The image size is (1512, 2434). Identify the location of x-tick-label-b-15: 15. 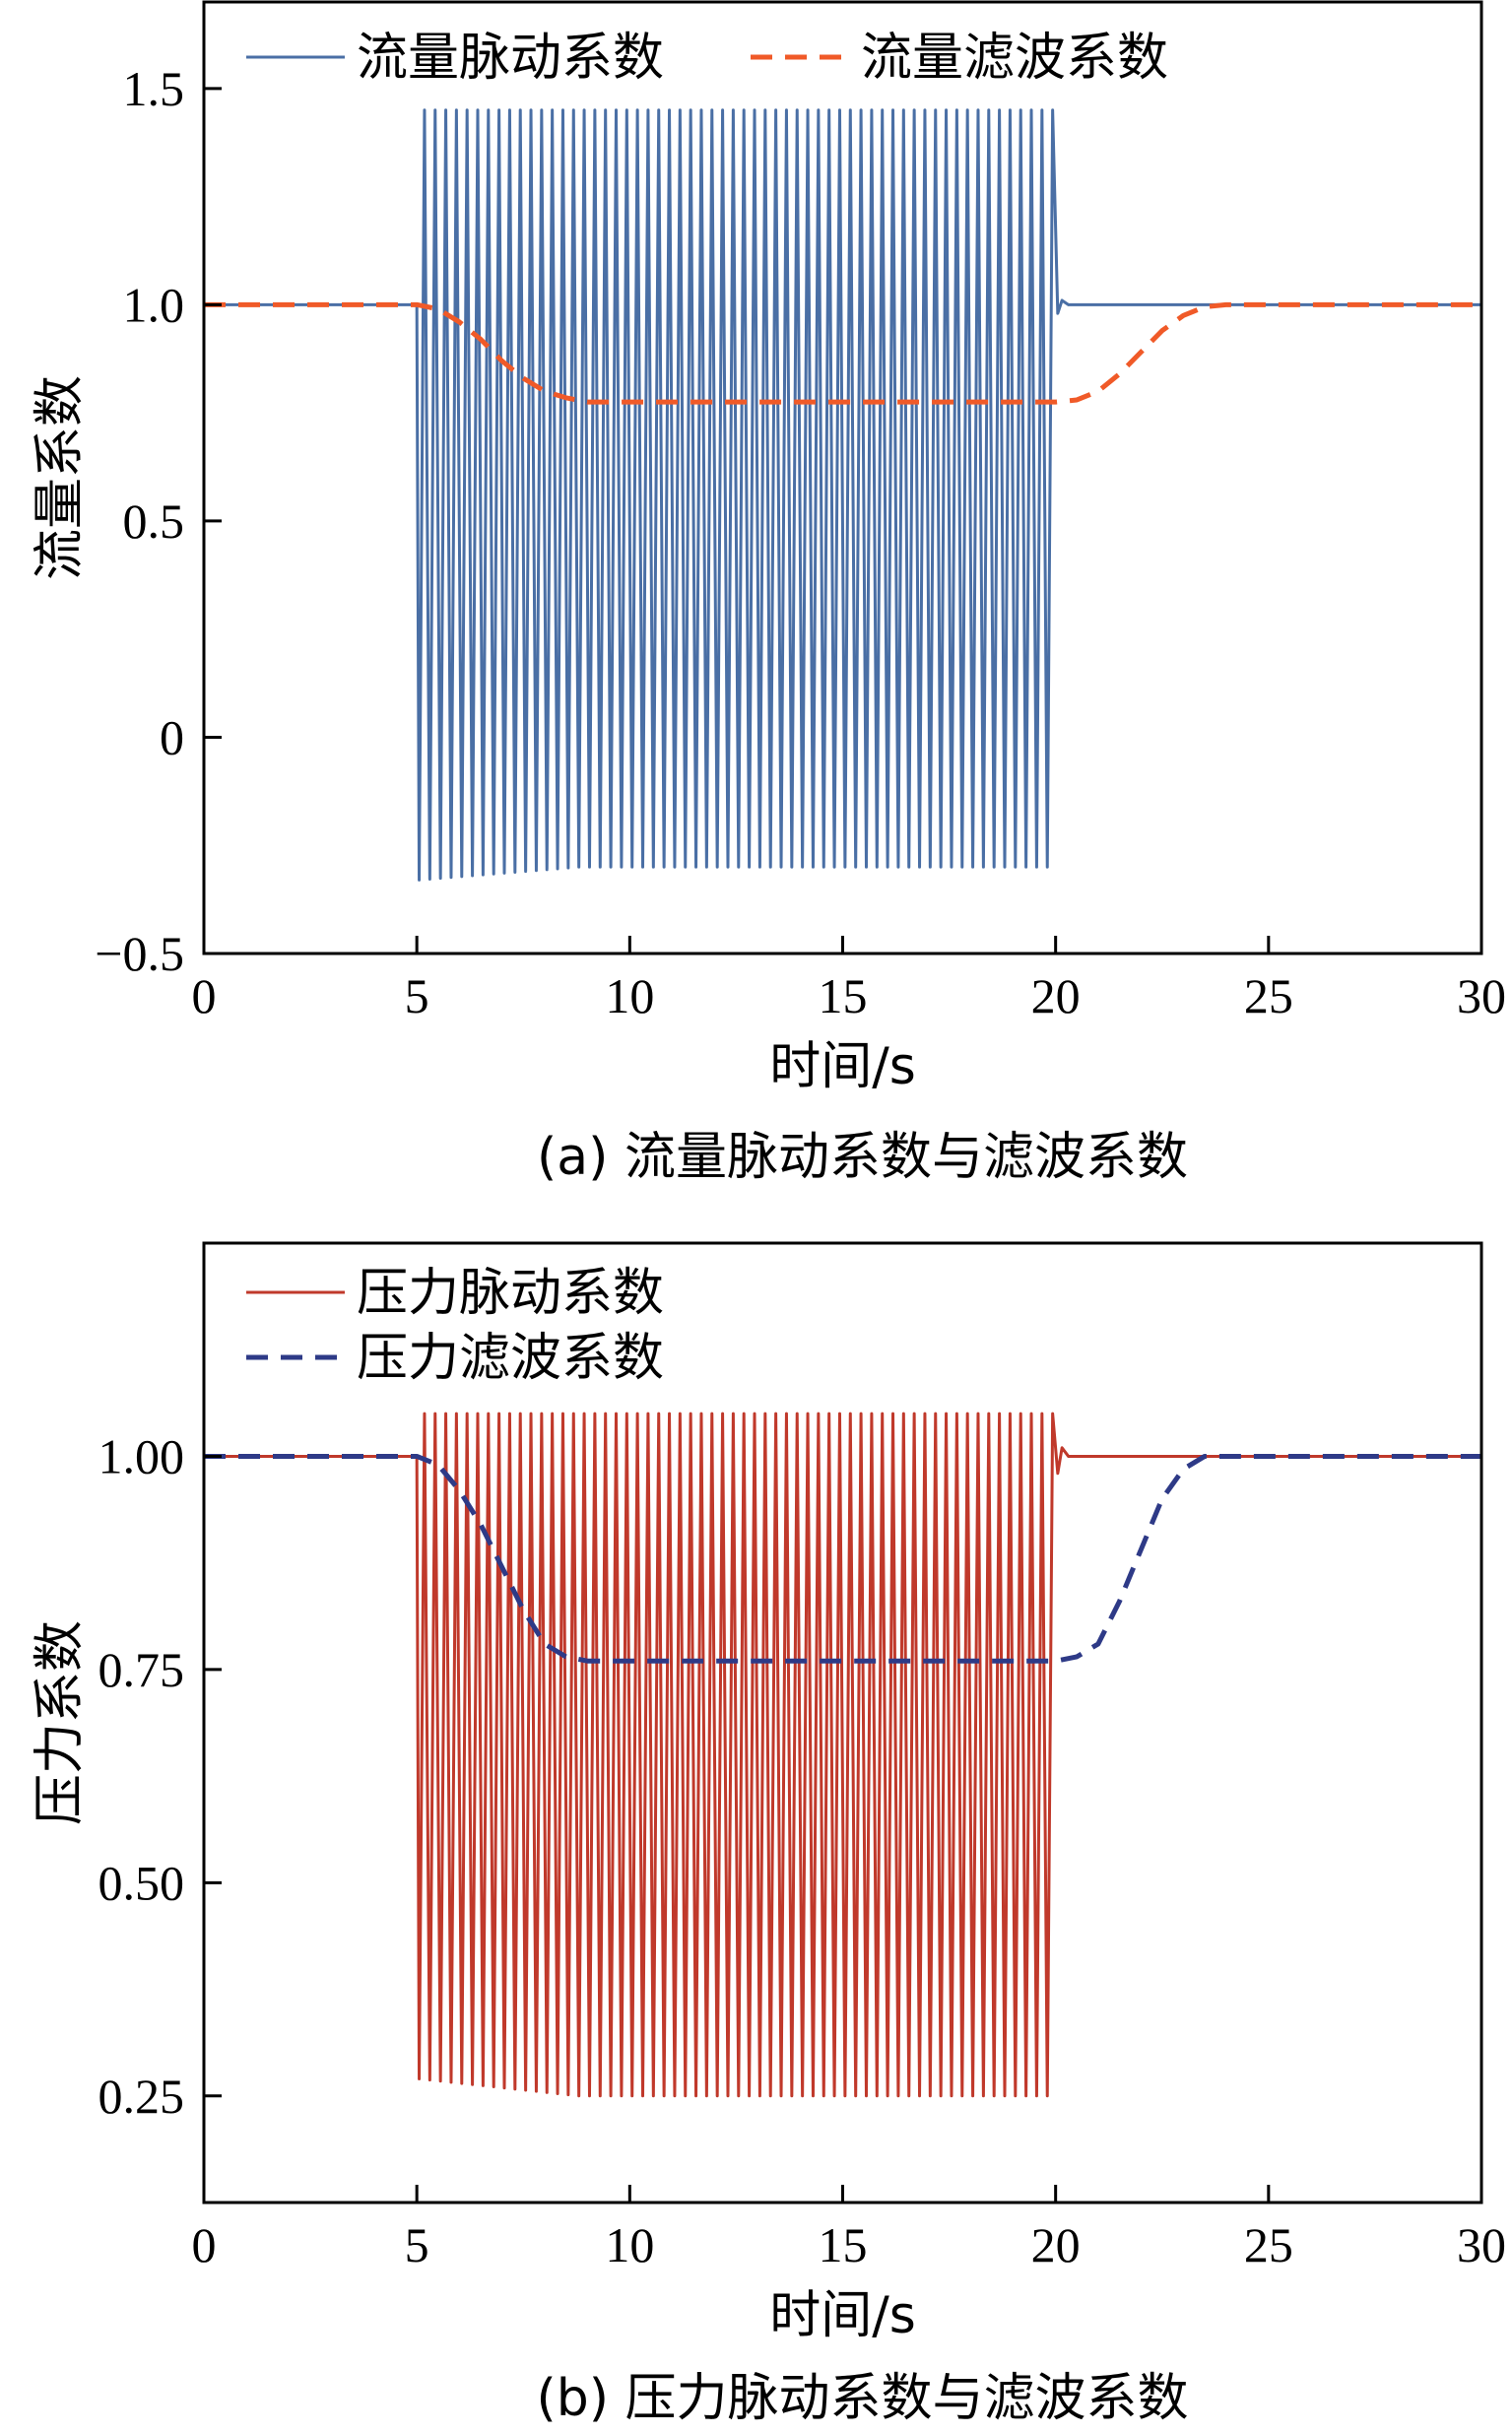
(843, 2244).